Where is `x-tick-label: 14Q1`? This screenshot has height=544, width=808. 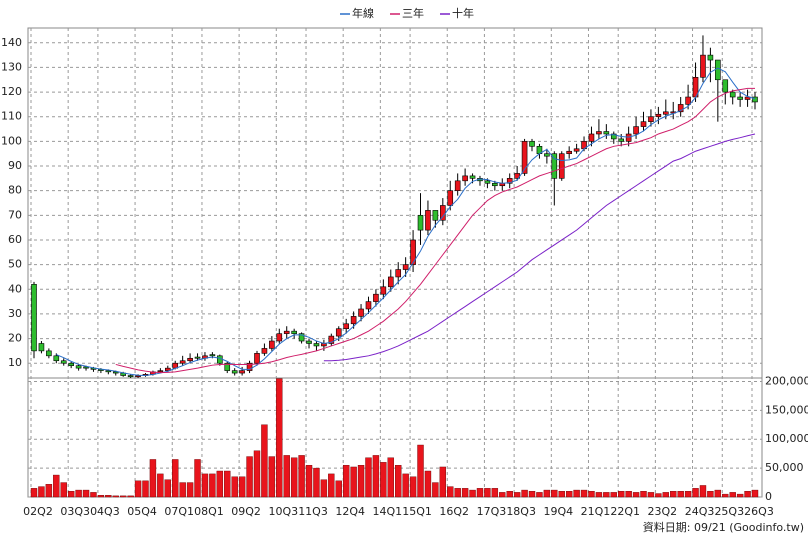
x-tick-label: 14Q1 is located at coordinates (388, 511).